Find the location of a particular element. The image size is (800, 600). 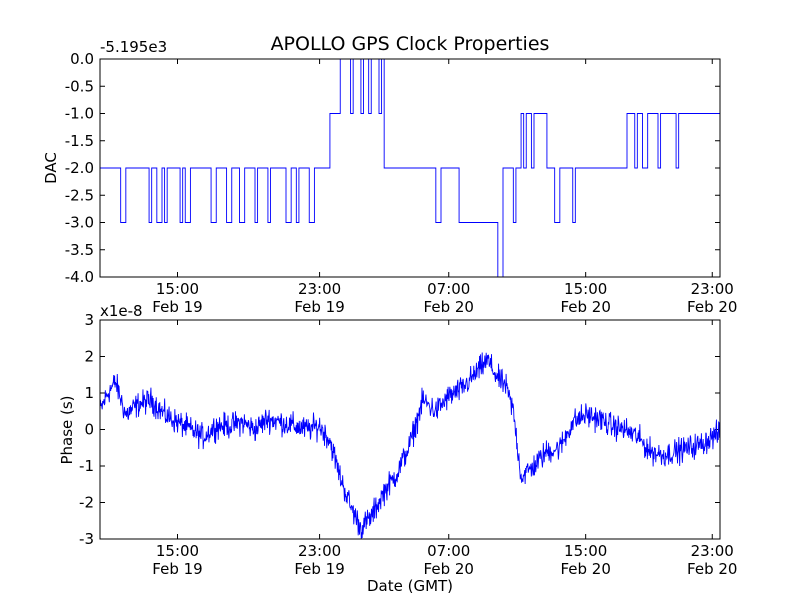

phase-xtick-time-label: 07:00 is located at coordinates (448, 551).